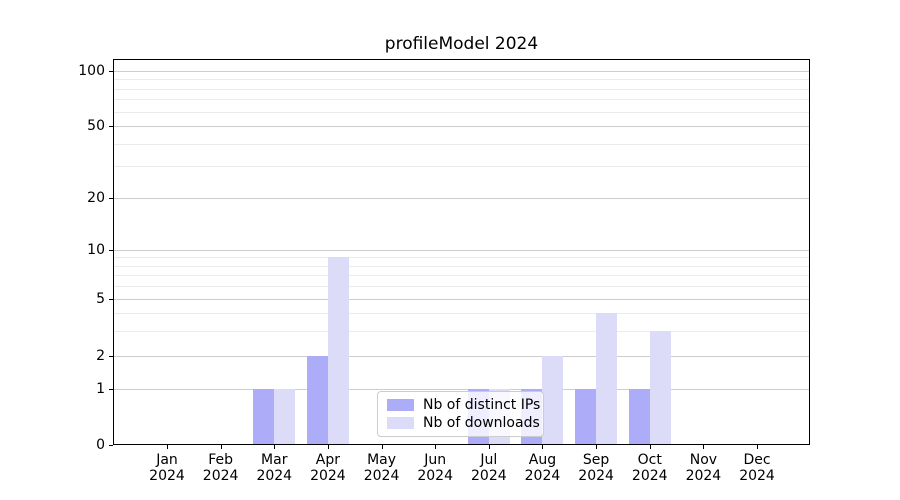 This screenshot has height=500, width=900. Describe the element at coordinates (542, 460) in the screenshot. I see `x-tick-label-aug: Aug` at that location.